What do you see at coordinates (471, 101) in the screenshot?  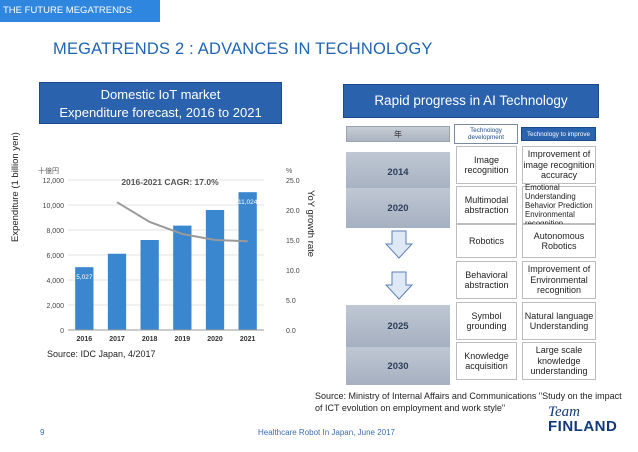 I see `ai-header: Rapid progress in AI Technology` at bounding box center [471, 101].